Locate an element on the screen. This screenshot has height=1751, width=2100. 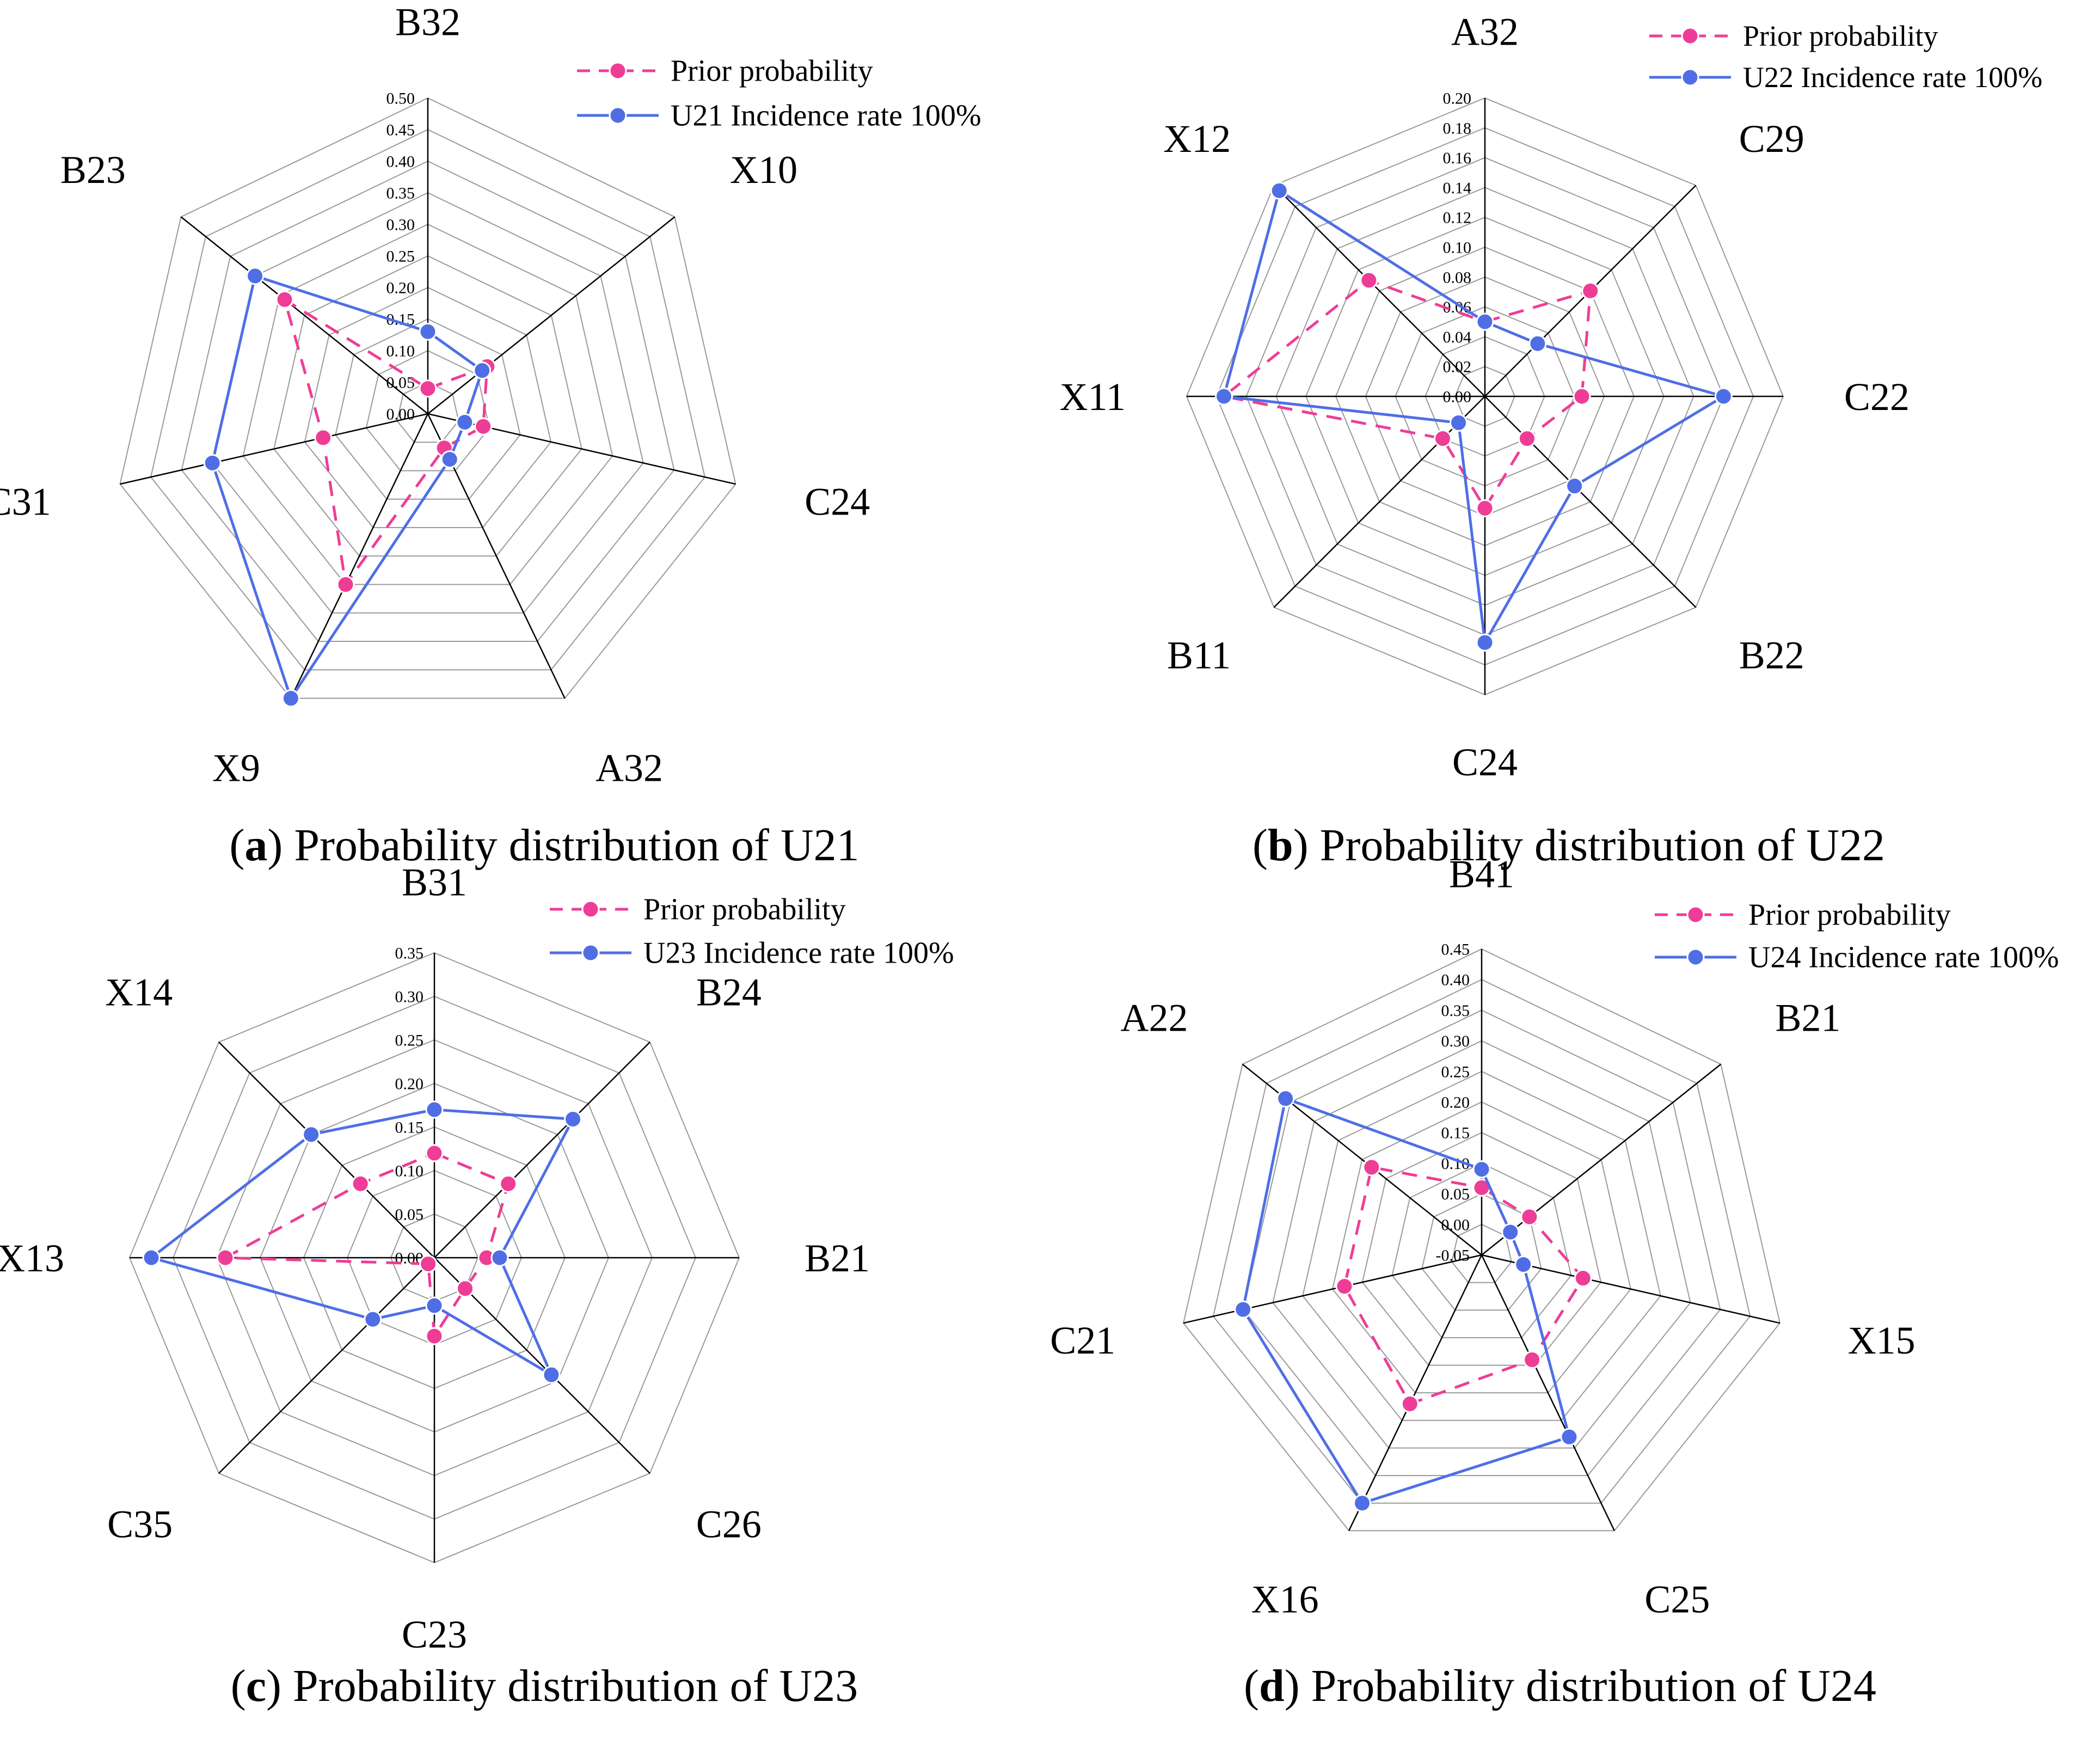
category-label-b21: B21 is located at coordinates (837, 1258).